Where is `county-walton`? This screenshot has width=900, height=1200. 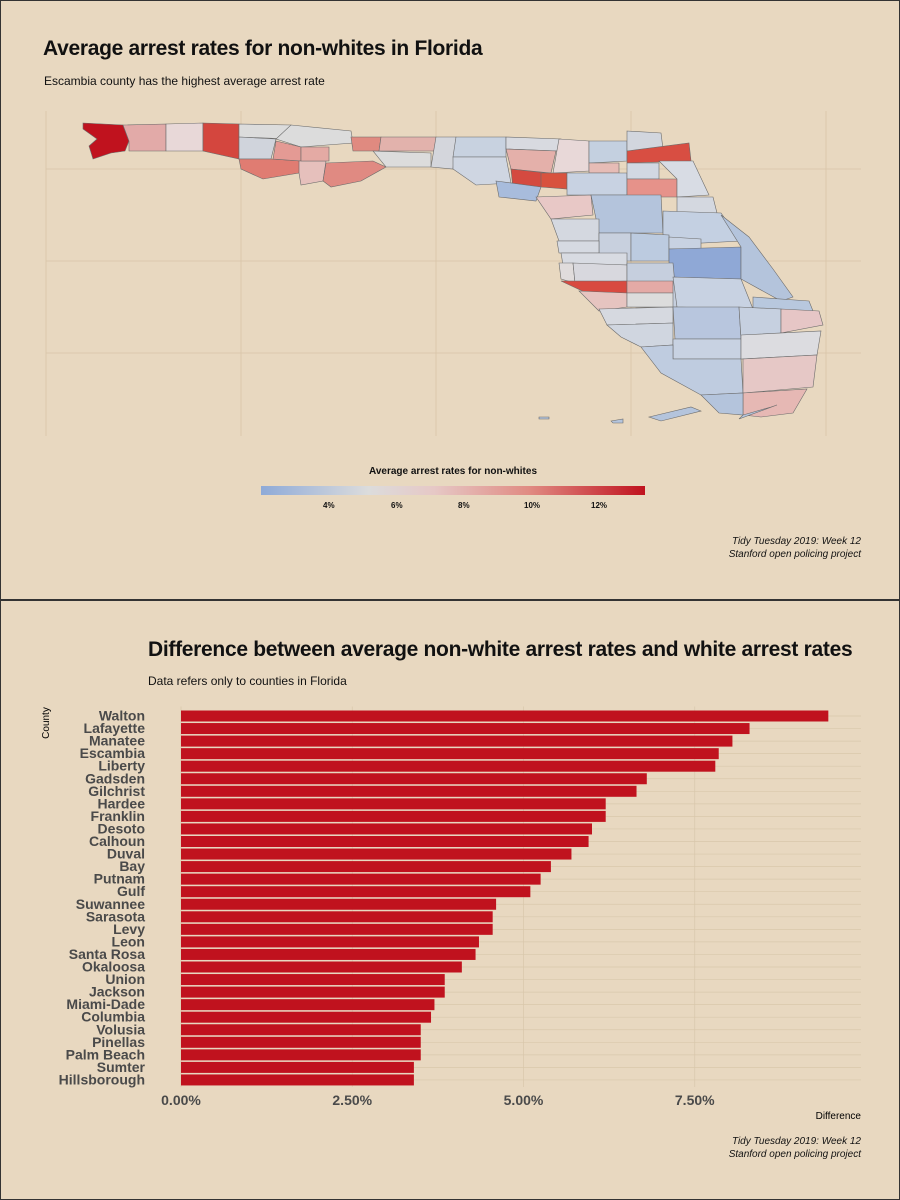
county-walton is located at coordinates (221, 141).